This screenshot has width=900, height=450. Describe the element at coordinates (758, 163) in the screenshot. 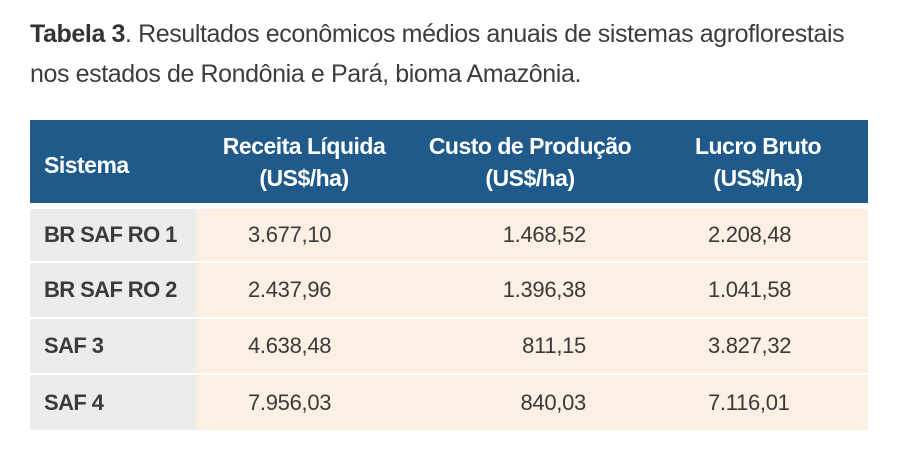

I see `header-lucro: Lucro Bruto (US$/ha)` at that location.